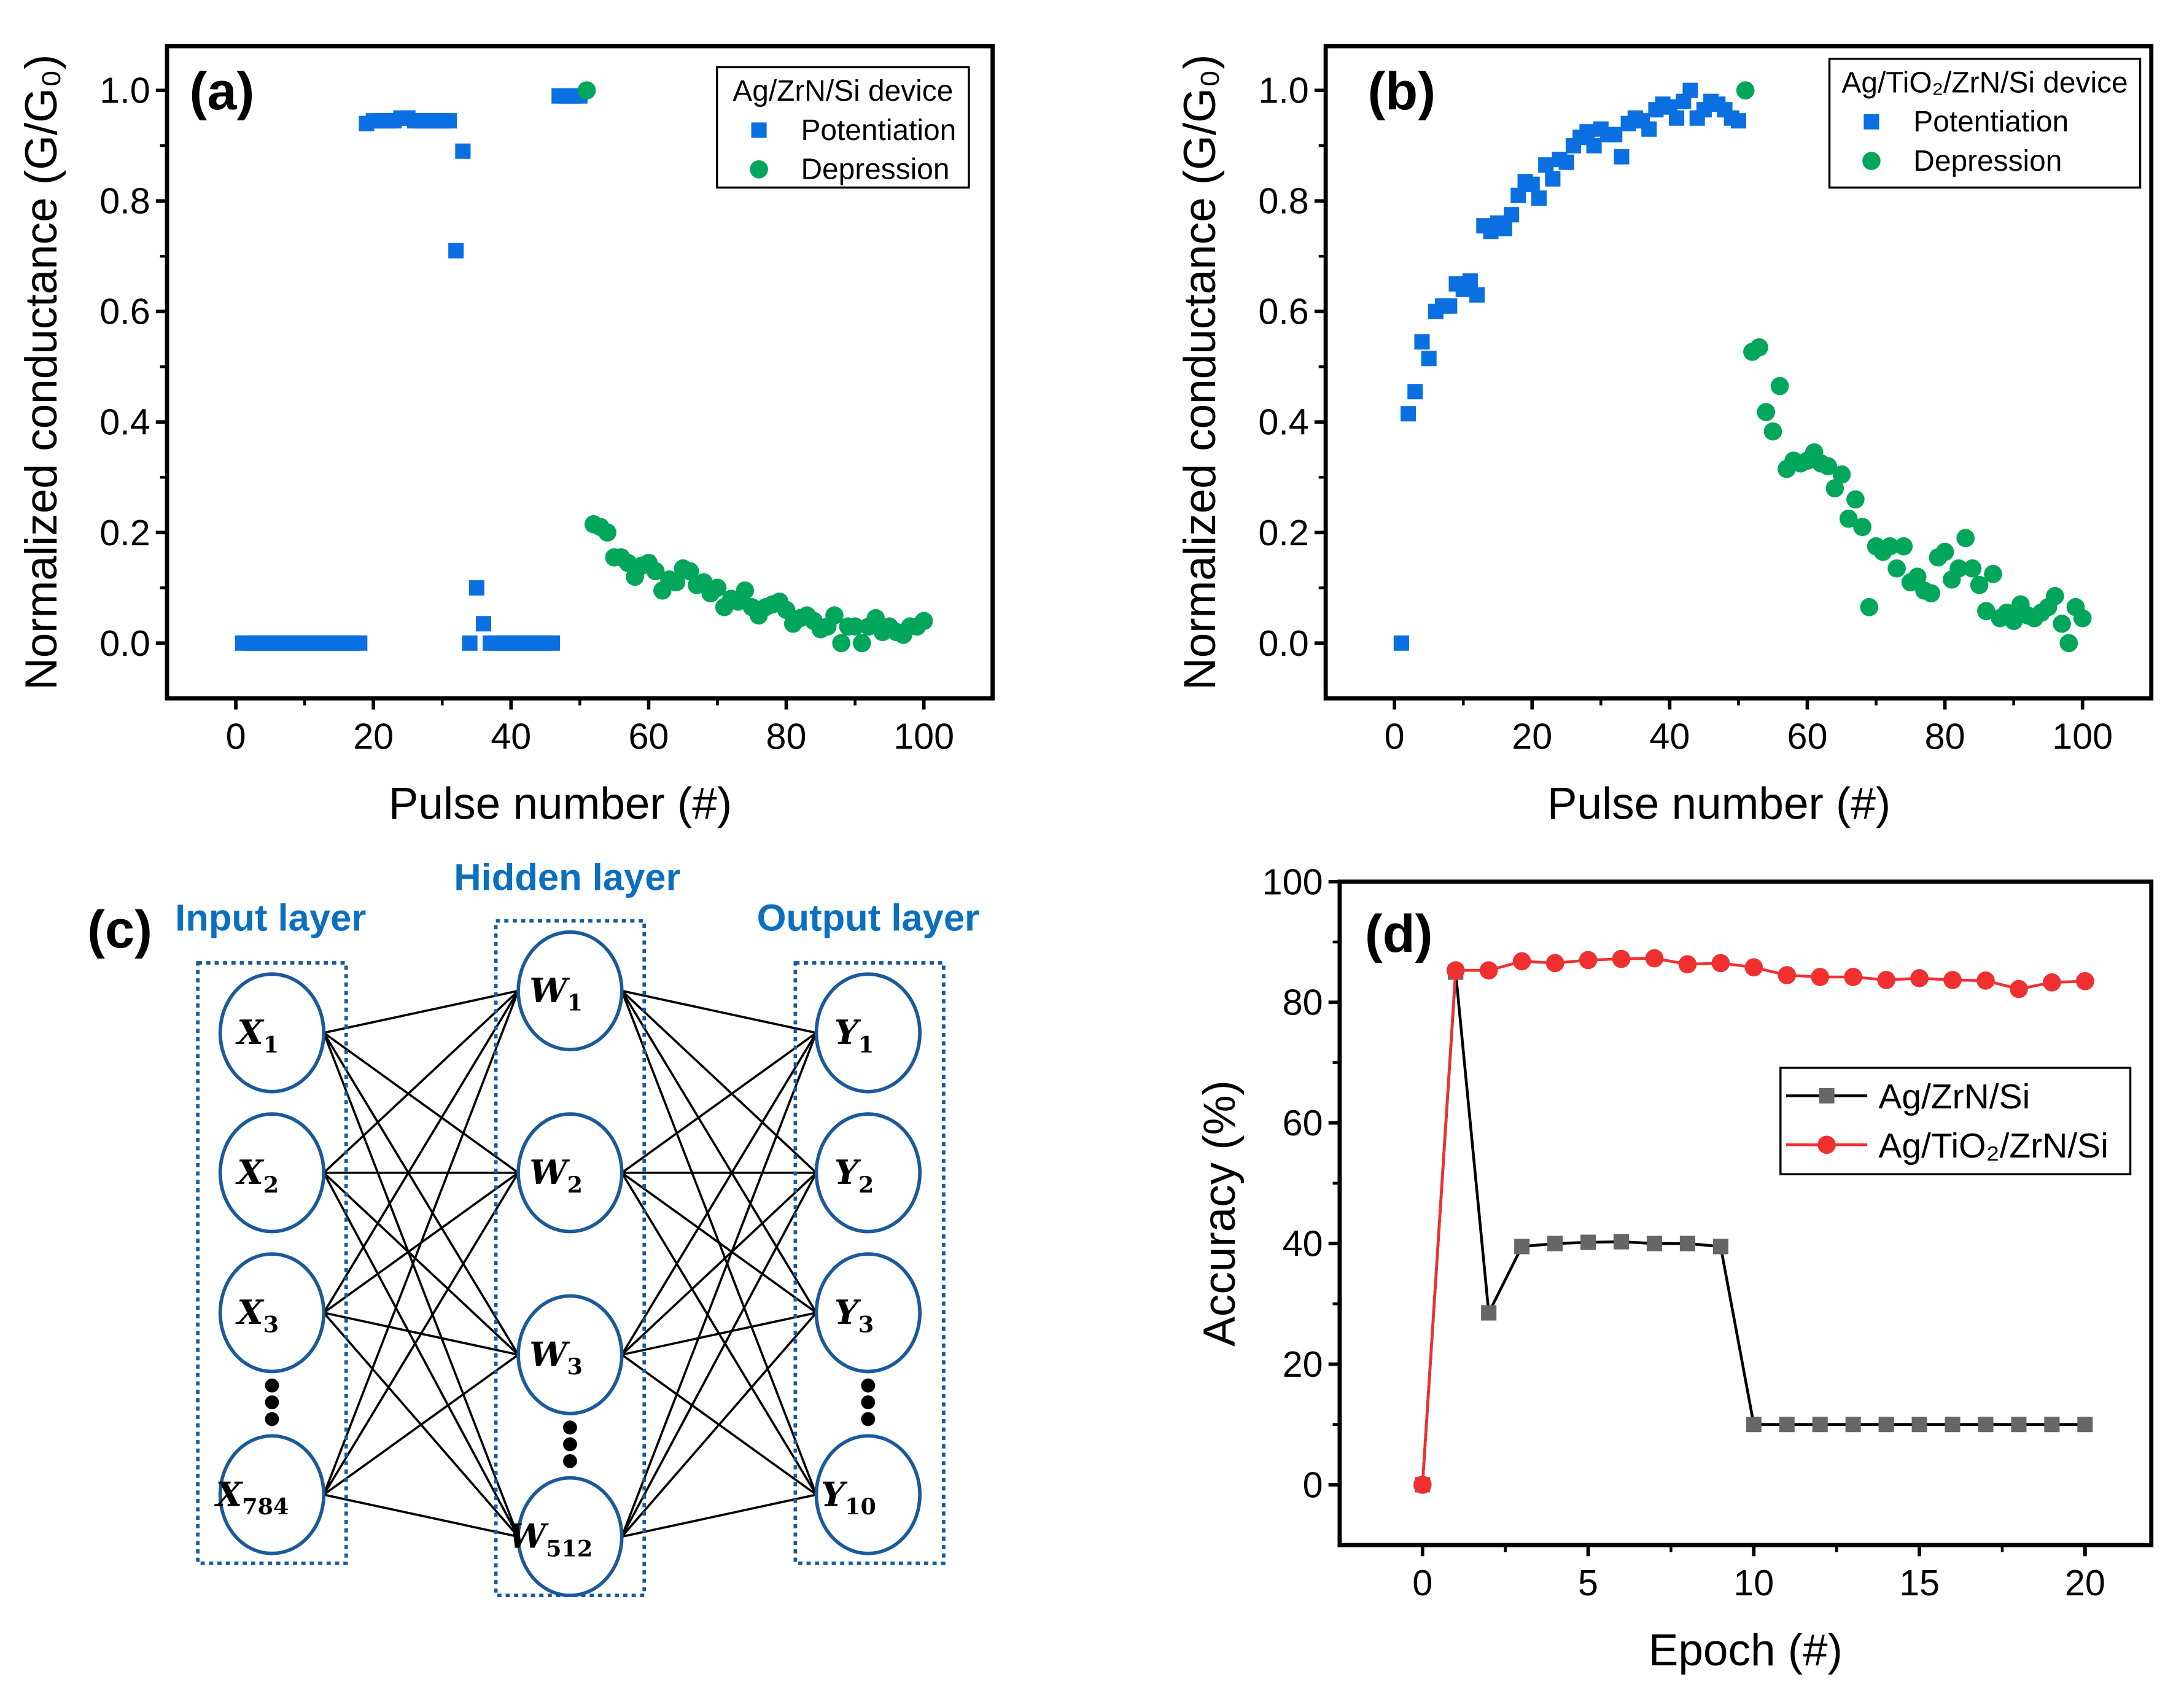 This screenshot has height=1685, width=2184. What do you see at coordinates (1954, 1096) in the screenshot?
I see `legend-entry: Ag/ZrN/Si` at bounding box center [1954, 1096].